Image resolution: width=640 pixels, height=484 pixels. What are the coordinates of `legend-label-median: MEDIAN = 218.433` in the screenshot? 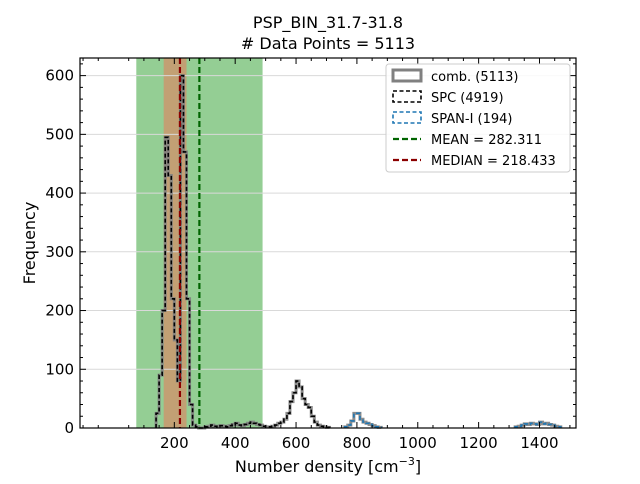 It's located at (493, 161).